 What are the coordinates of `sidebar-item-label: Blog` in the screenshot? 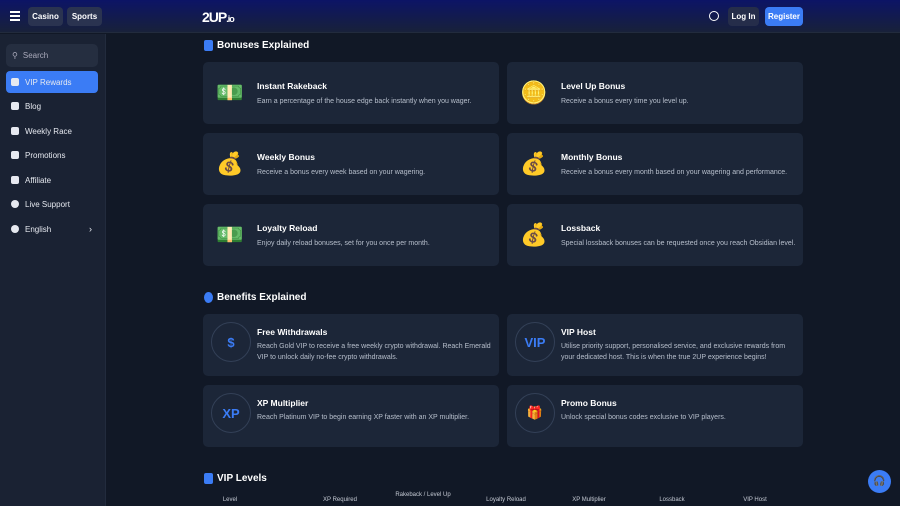 It's located at (33, 106).